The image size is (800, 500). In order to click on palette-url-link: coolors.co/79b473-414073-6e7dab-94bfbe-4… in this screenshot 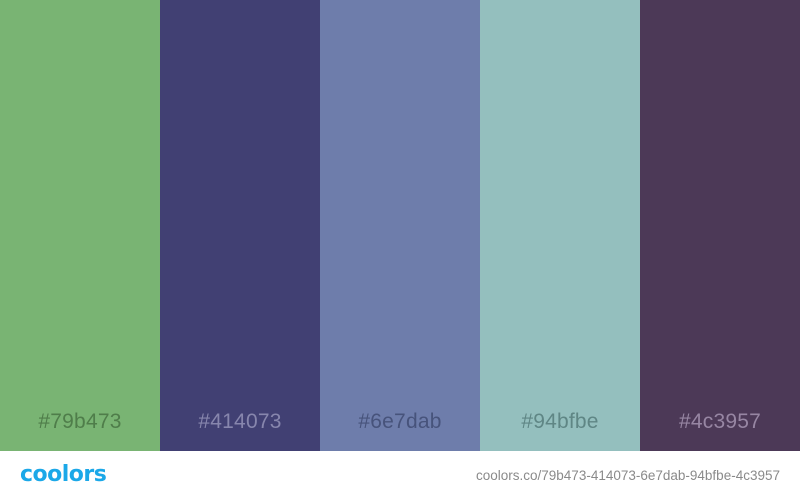, I will do `click(628, 475)`.